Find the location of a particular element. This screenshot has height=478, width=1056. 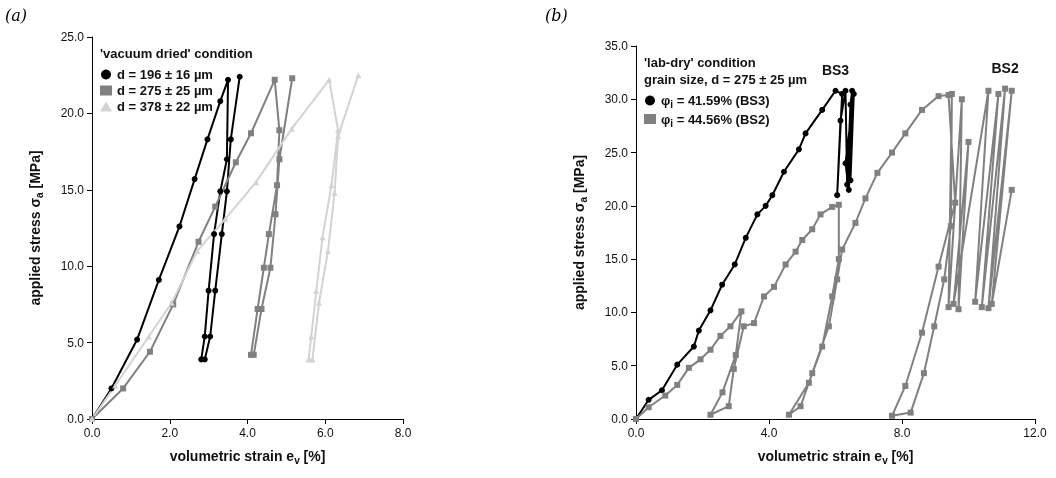

legend-title: 'vacuum dried' condition is located at coordinates (176, 53).